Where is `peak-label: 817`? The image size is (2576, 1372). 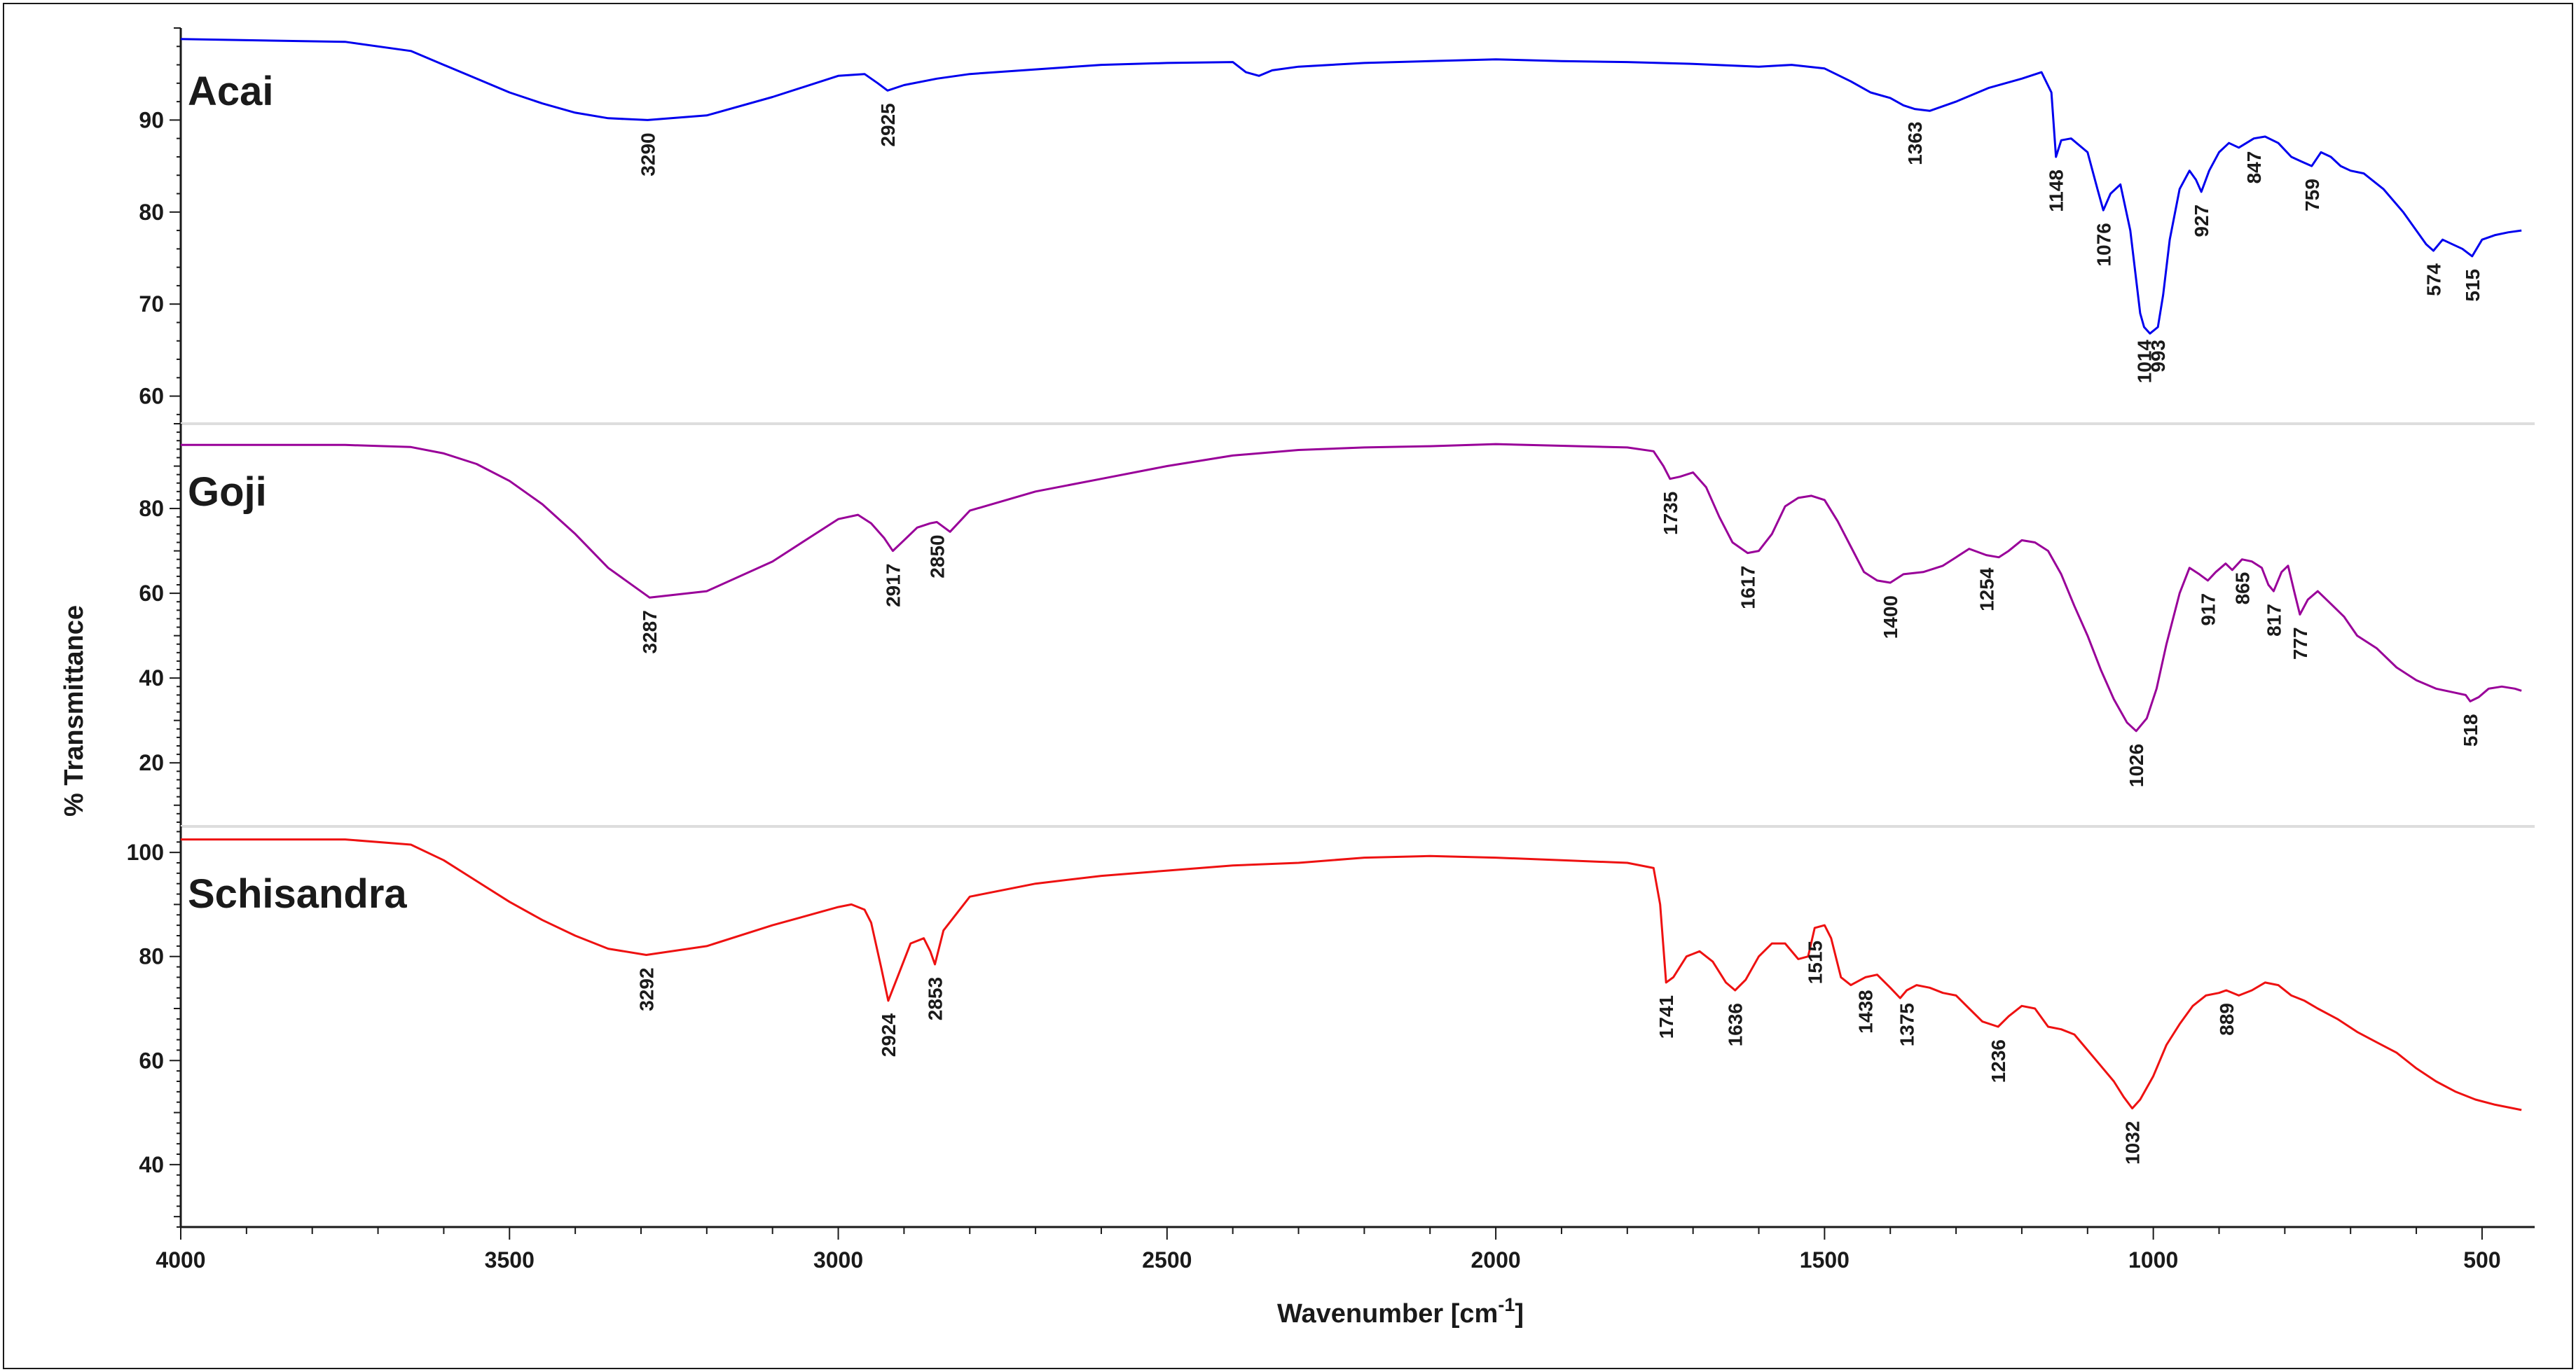
peak-label: 817 is located at coordinates (2274, 620).